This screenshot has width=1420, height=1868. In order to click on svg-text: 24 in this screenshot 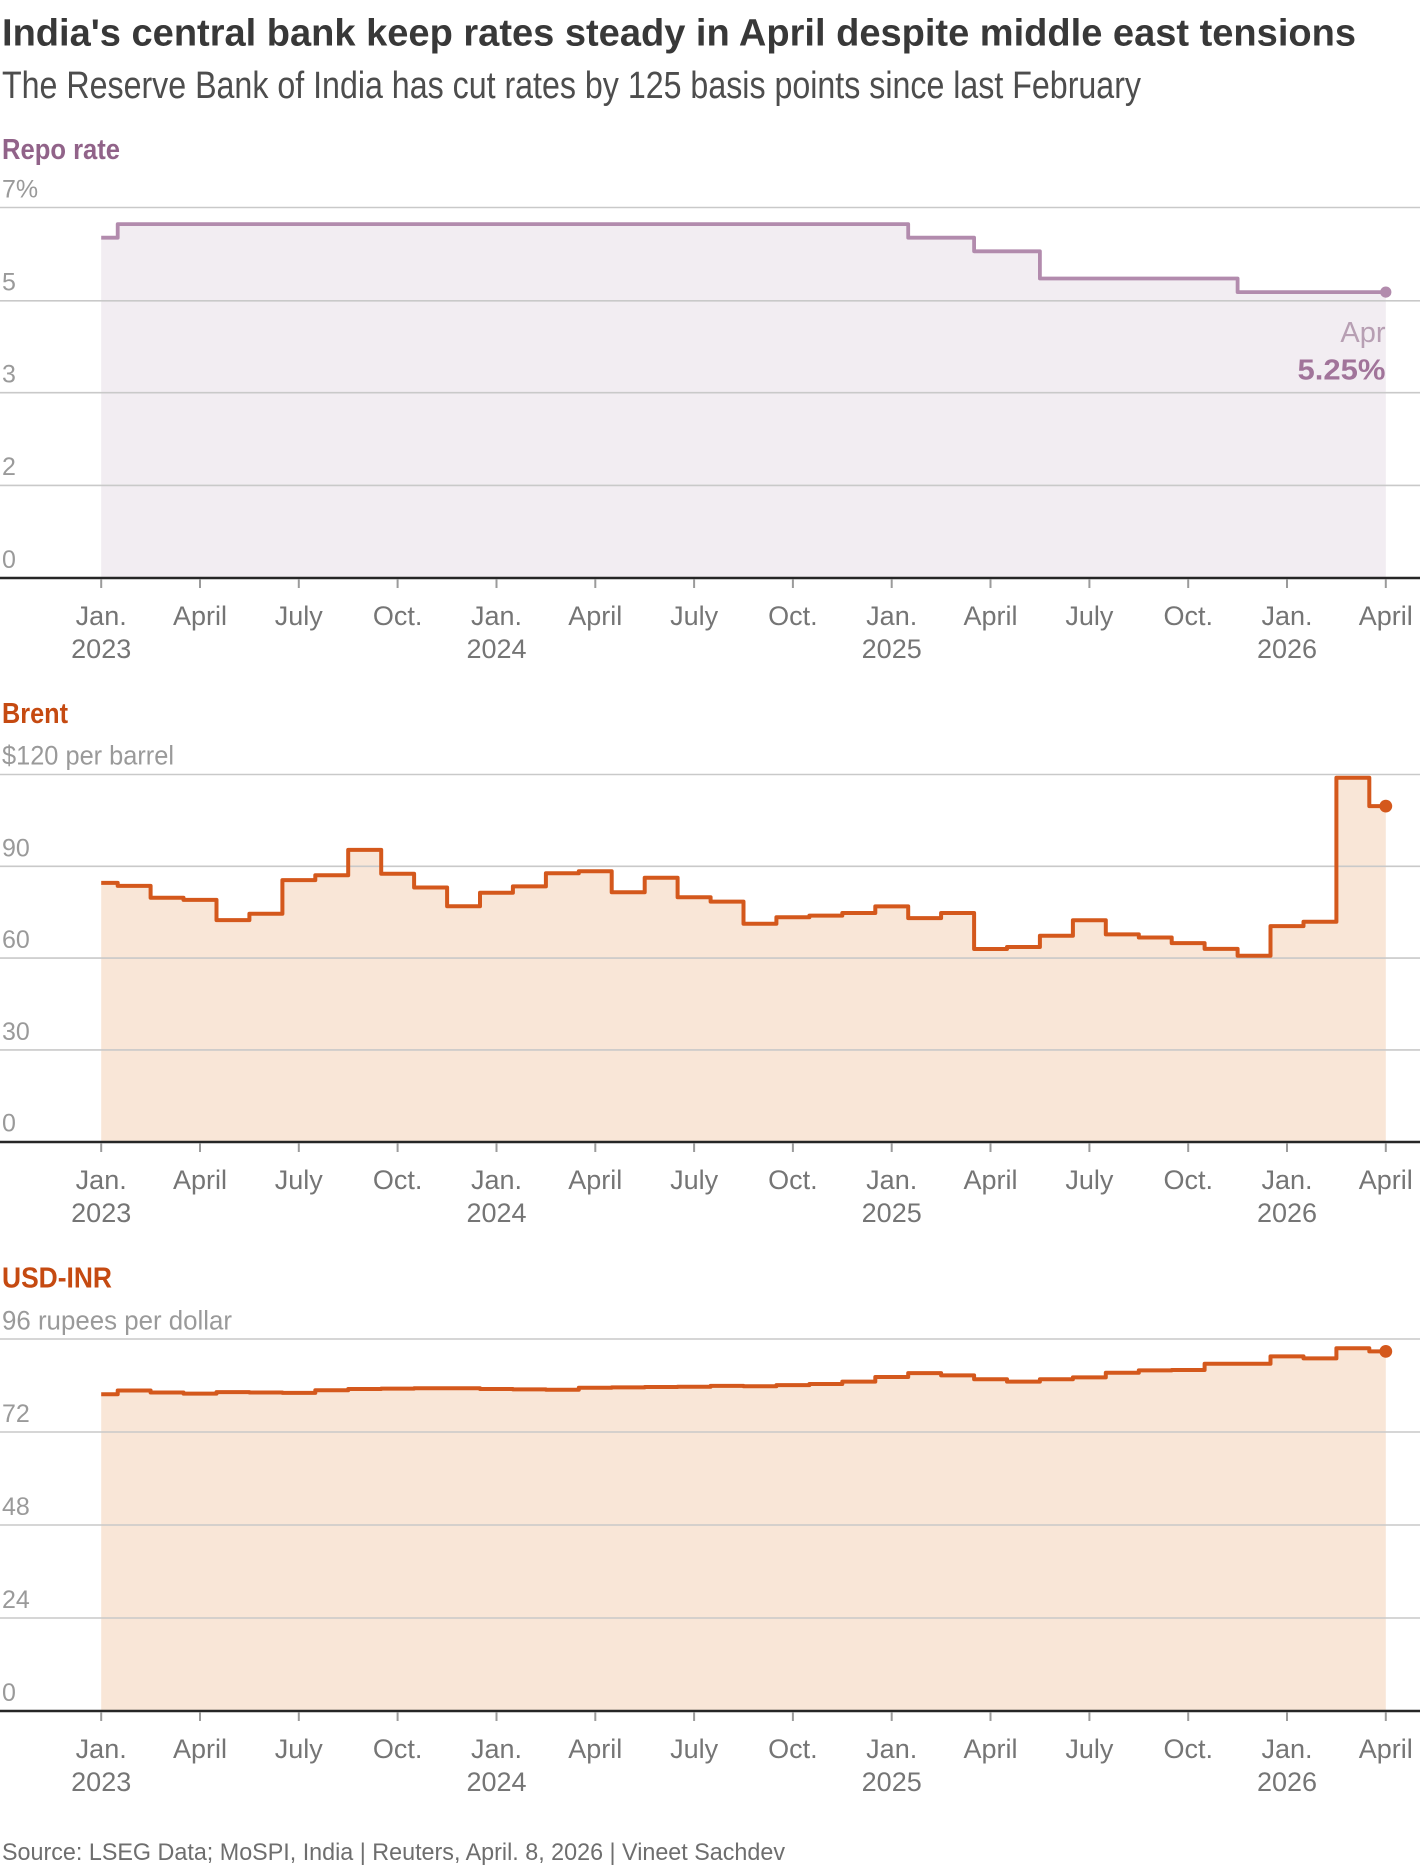, I will do `click(16, 1600)`.